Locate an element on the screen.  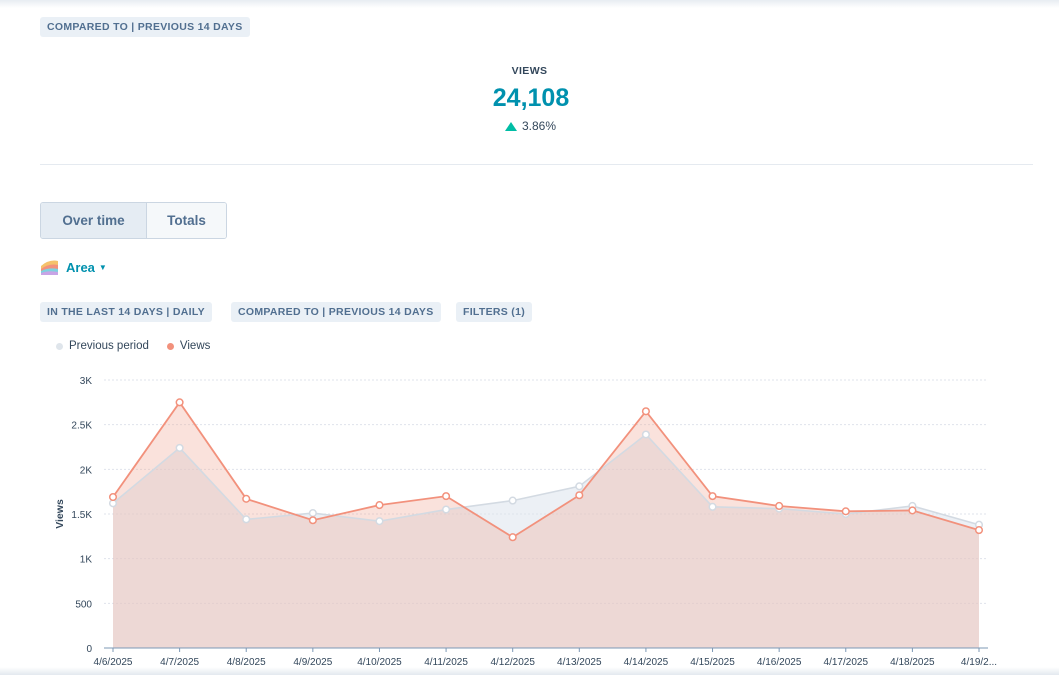
kpi-change: 3.86% is located at coordinates (530, 126).